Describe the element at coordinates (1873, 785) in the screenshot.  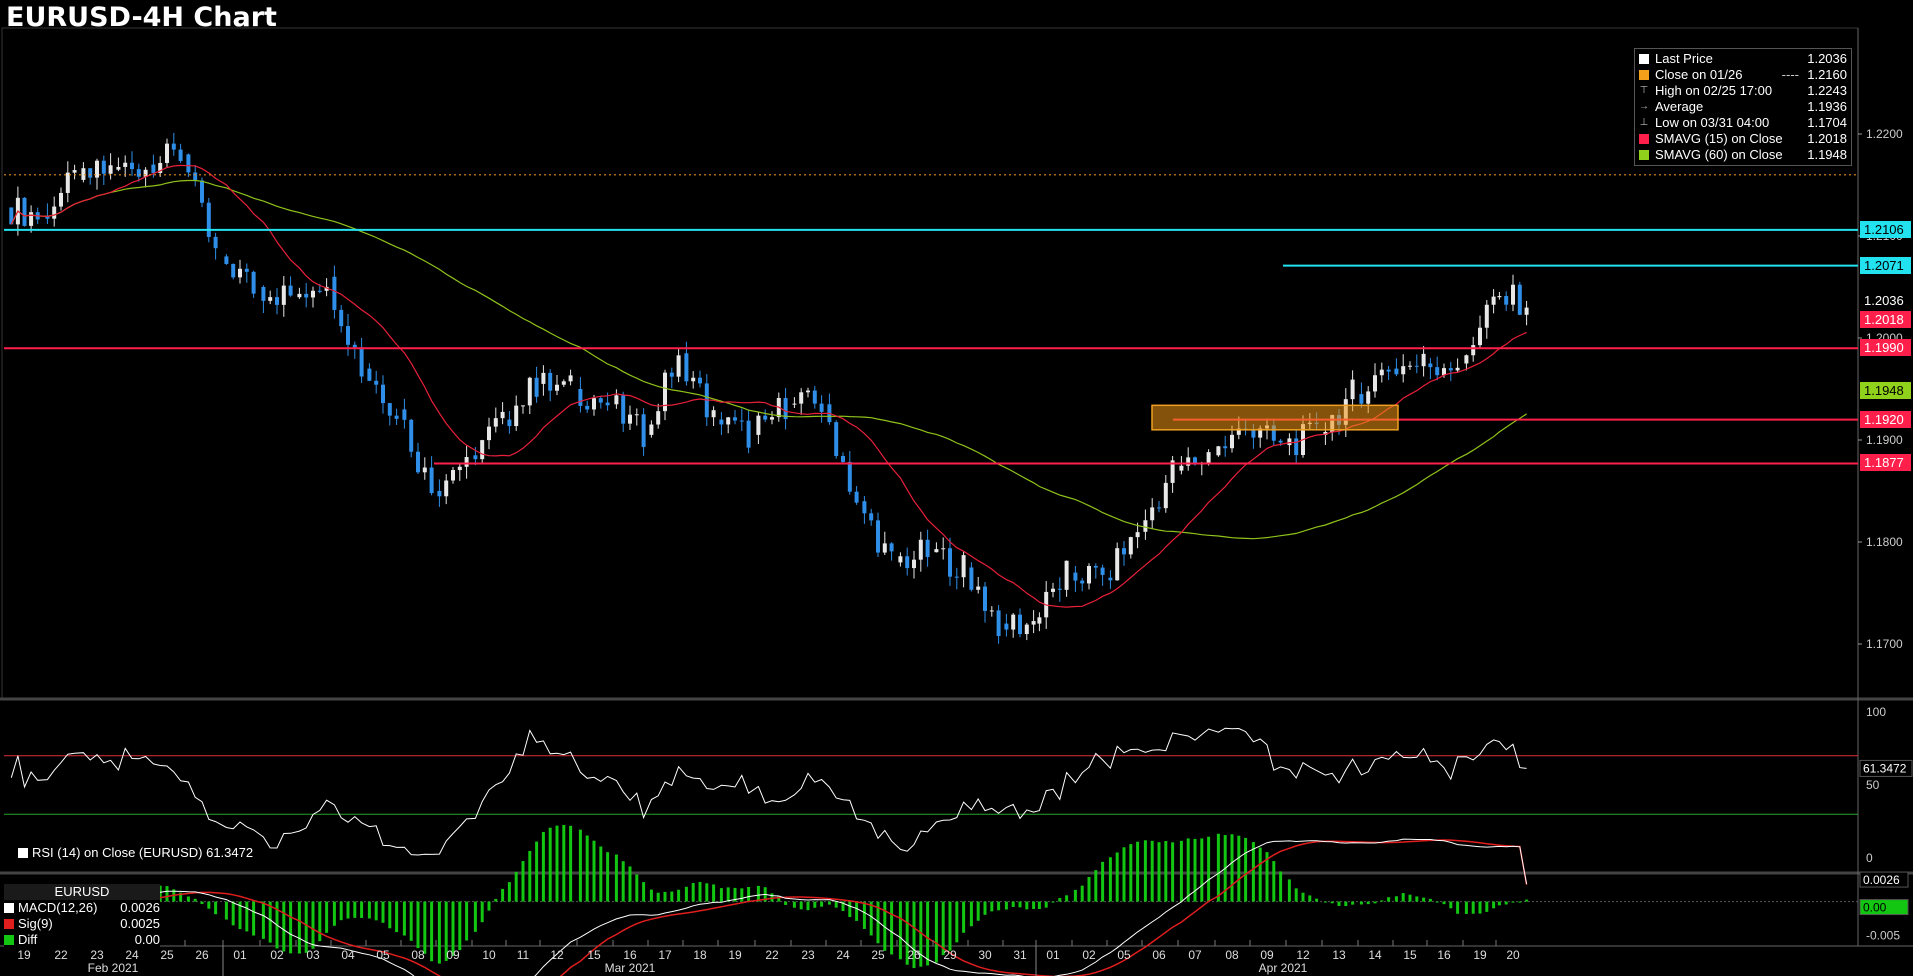
I see `rsi-tick-label: 50` at that location.